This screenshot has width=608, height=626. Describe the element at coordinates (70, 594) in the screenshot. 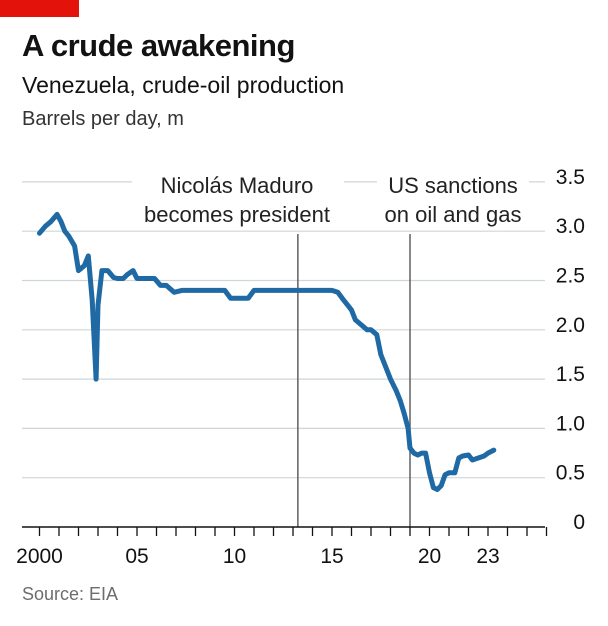

I see `source-note: Source: EIA` at that location.